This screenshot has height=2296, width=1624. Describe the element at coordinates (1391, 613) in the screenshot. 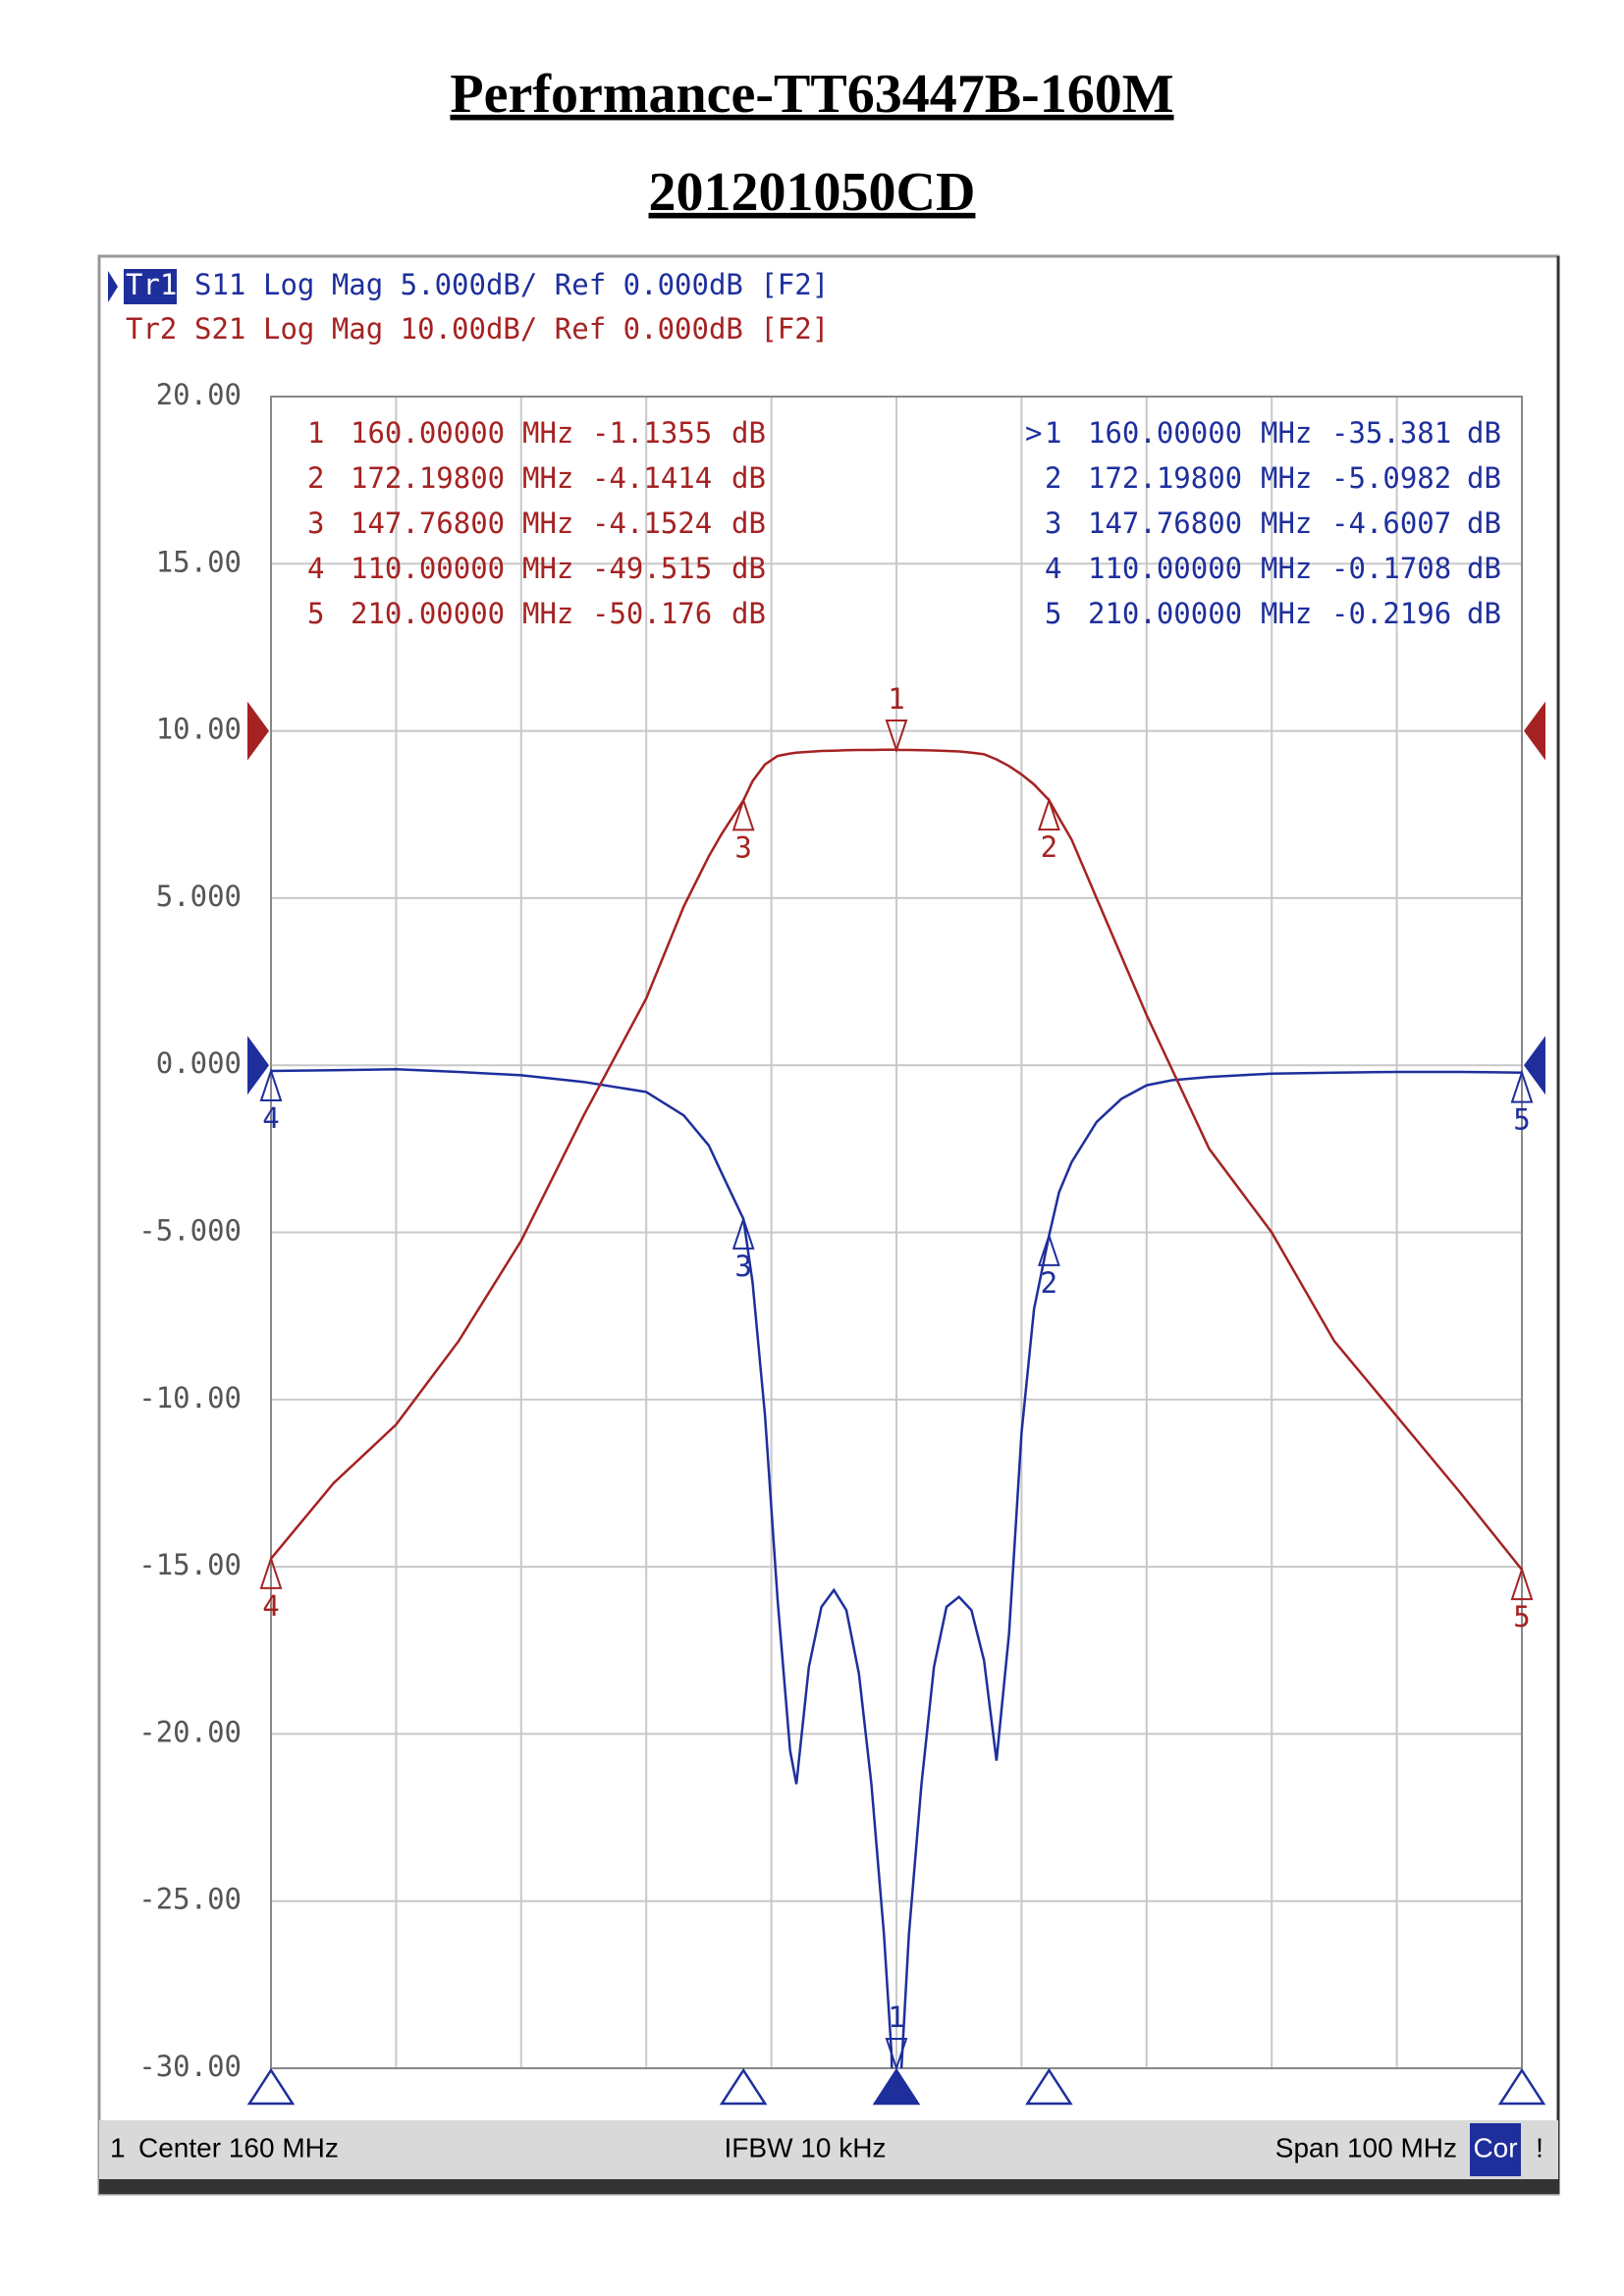

I see `marker-table-value: -0.2196` at that location.